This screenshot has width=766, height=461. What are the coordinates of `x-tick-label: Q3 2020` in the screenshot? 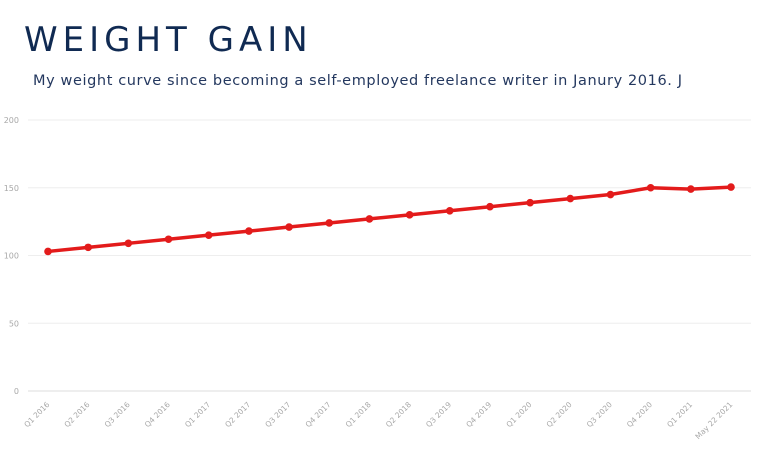 It's located at (599, 414).